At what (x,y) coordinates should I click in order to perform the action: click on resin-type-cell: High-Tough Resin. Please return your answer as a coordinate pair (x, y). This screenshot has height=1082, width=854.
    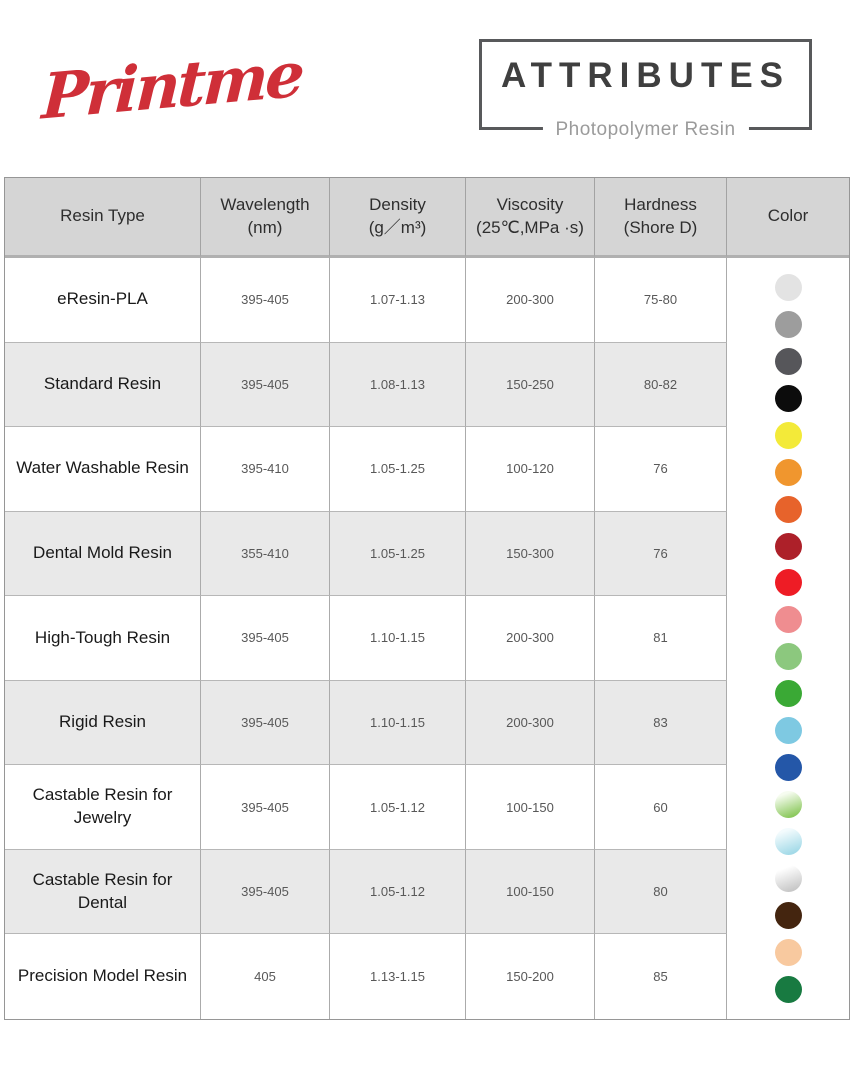
    Looking at the image, I should click on (103, 638).